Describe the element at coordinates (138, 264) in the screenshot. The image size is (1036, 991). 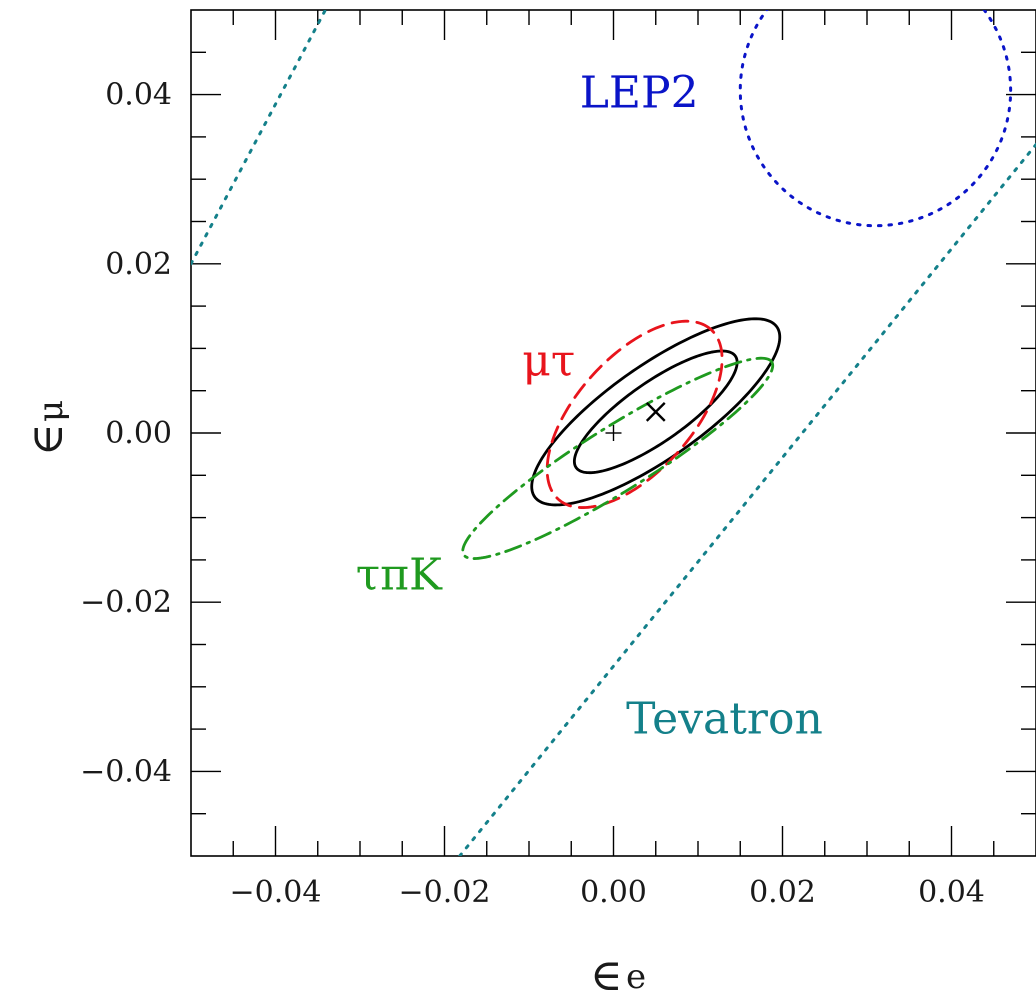
I see `y-tick-label: 0.02` at that location.